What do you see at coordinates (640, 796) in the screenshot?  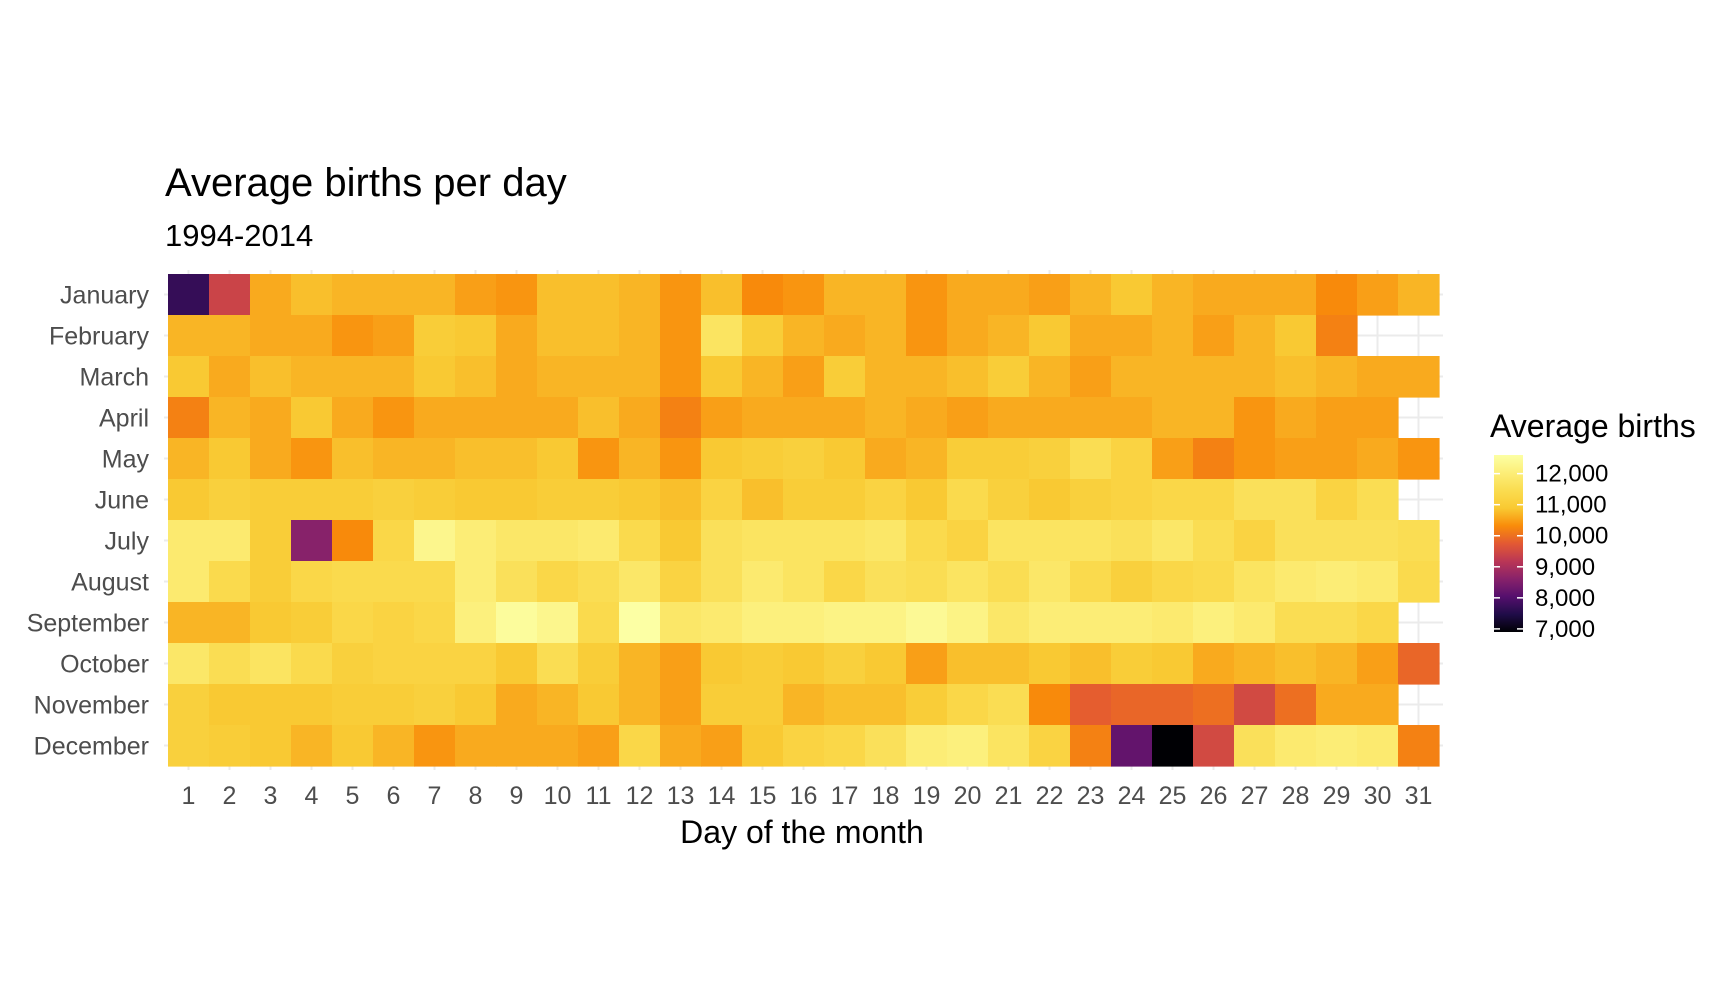 I see `x-tick-label: 12` at bounding box center [640, 796].